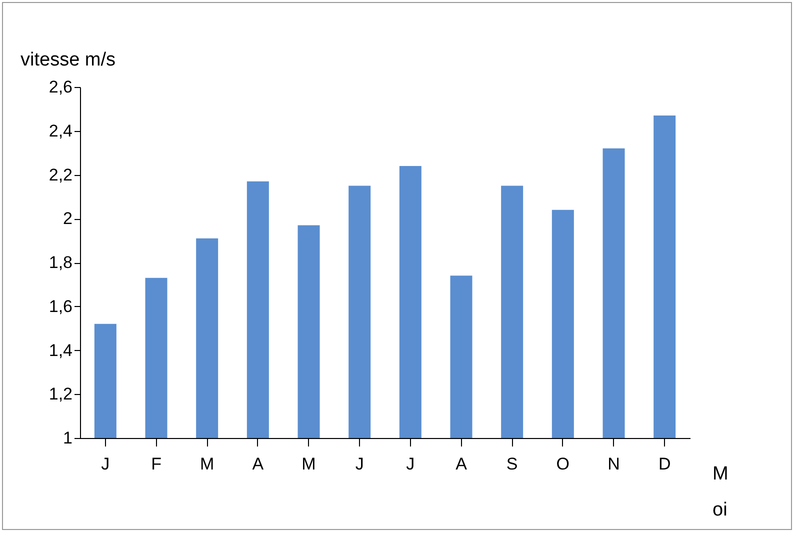 This screenshot has height=536, width=798. Describe the element at coordinates (68, 60) in the screenshot. I see `y-axis-title: vitesse m/s` at that location.